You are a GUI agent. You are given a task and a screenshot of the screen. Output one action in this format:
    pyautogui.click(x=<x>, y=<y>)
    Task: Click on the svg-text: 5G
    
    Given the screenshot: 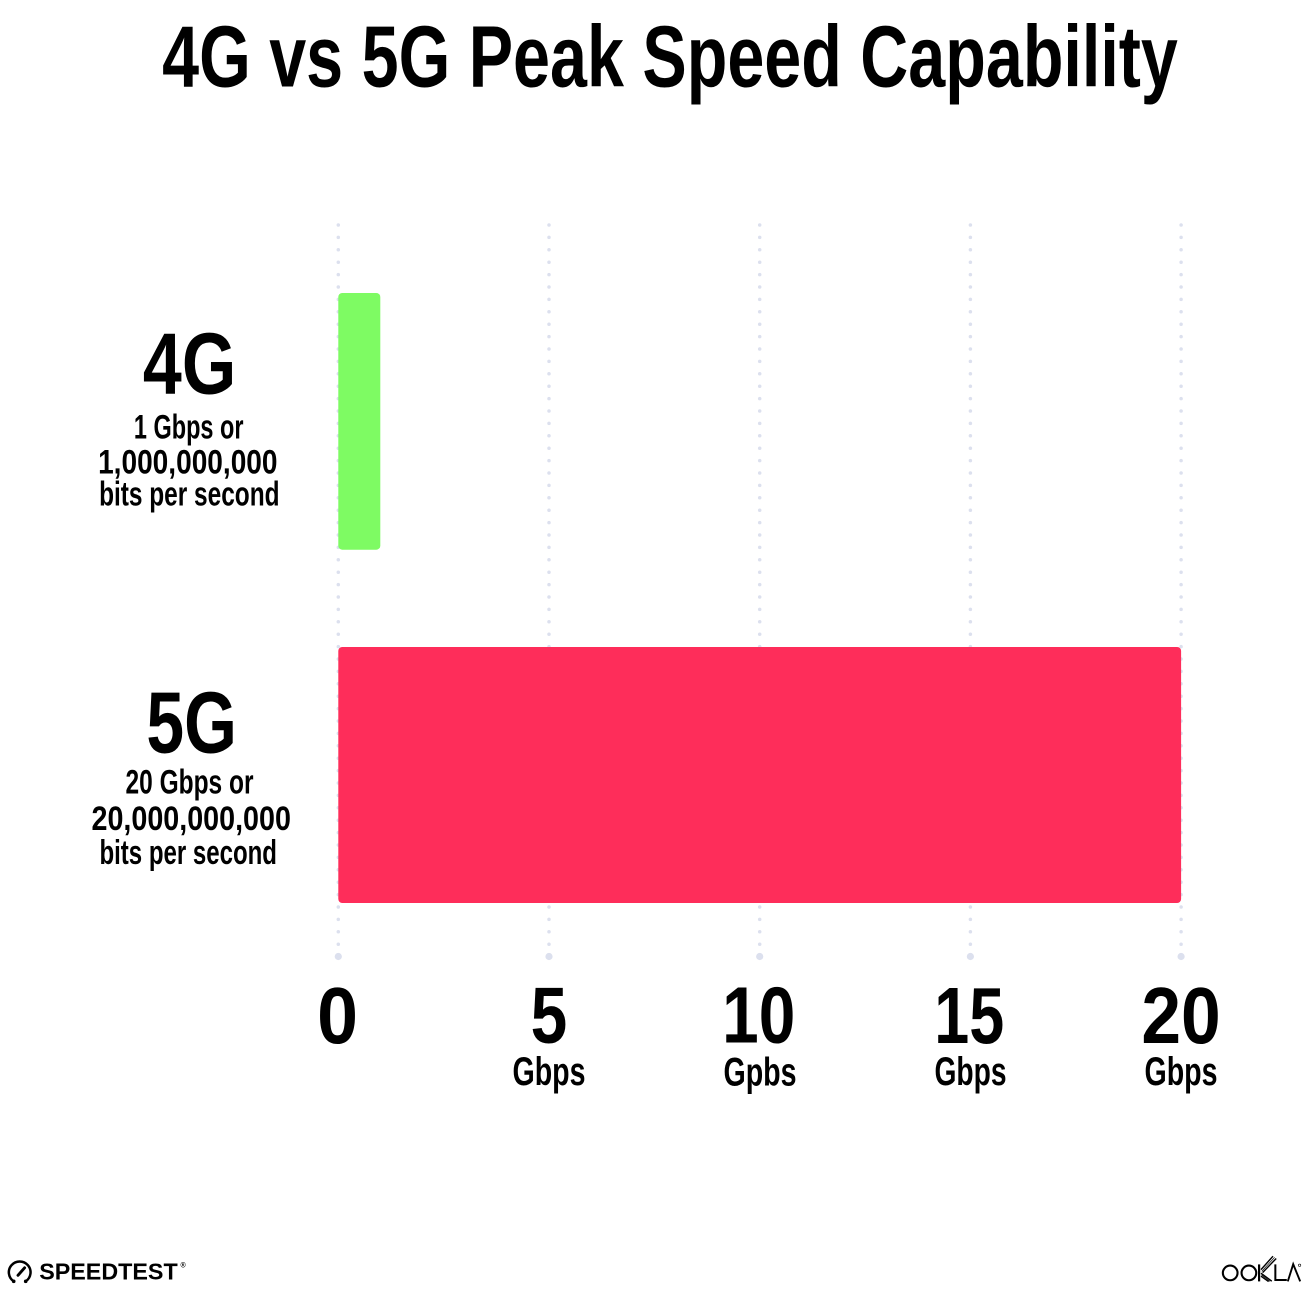 What is the action you would take?
    pyautogui.click(x=191, y=722)
    